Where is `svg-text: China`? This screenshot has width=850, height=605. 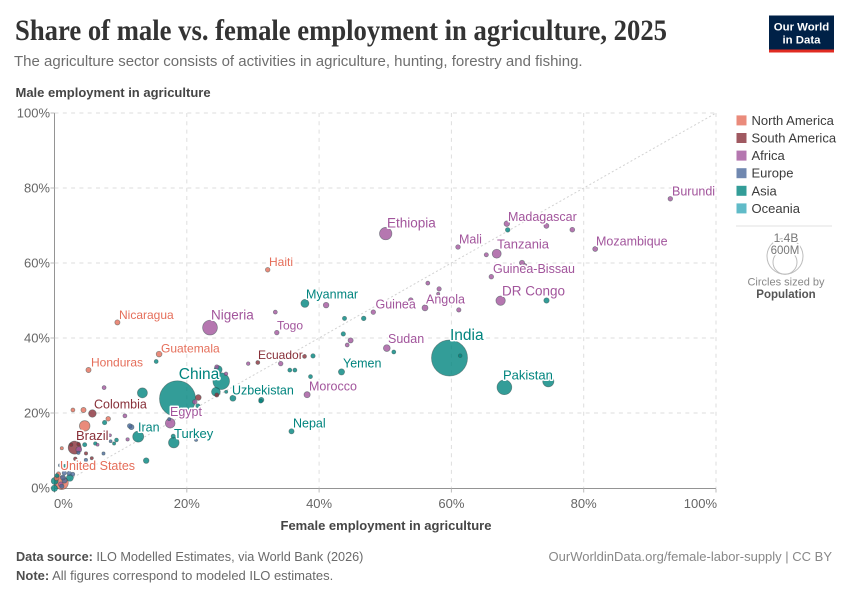 svg-text: China is located at coordinates (199, 374).